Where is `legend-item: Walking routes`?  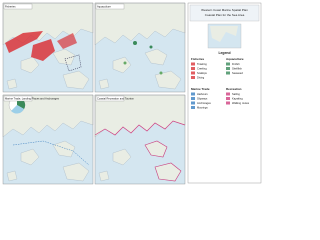
legend-item: Walking routes is located at coordinates (241, 103).